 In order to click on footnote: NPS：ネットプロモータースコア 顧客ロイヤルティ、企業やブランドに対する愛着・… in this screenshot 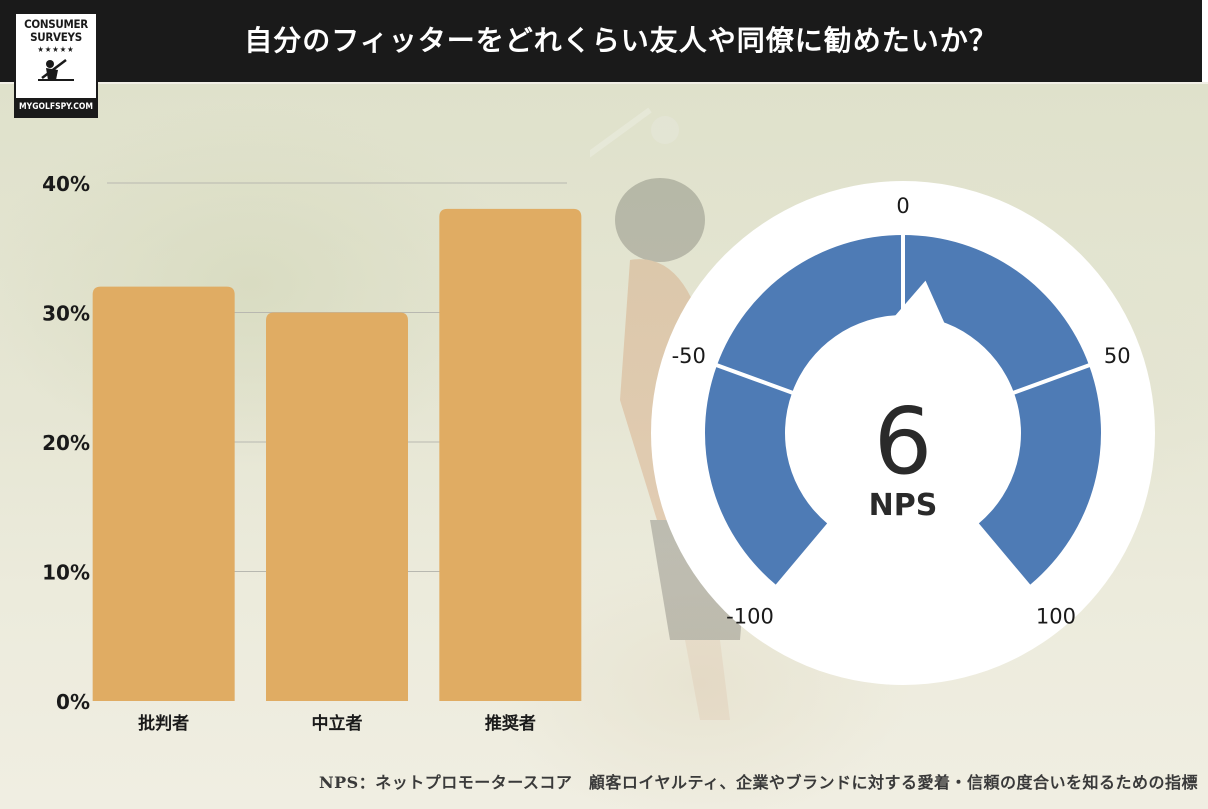, I will do `click(758, 782)`.